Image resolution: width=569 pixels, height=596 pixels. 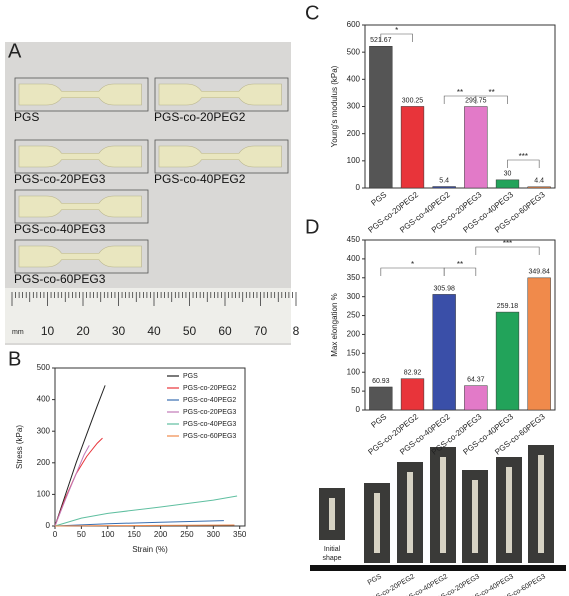 What do you see at coordinates (312, 13) in the screenshot?
I see `panel-label: C` at bounding box center [312, 13].